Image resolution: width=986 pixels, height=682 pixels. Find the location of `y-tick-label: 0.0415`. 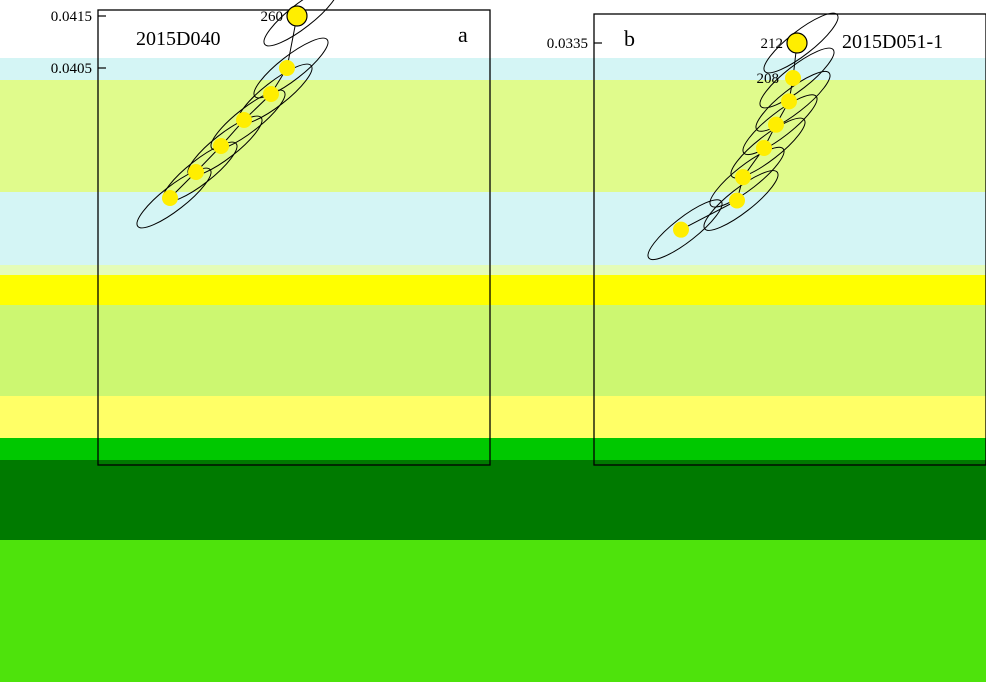

y-tick-label: 0.0415 is located at coordinates (71, 17).